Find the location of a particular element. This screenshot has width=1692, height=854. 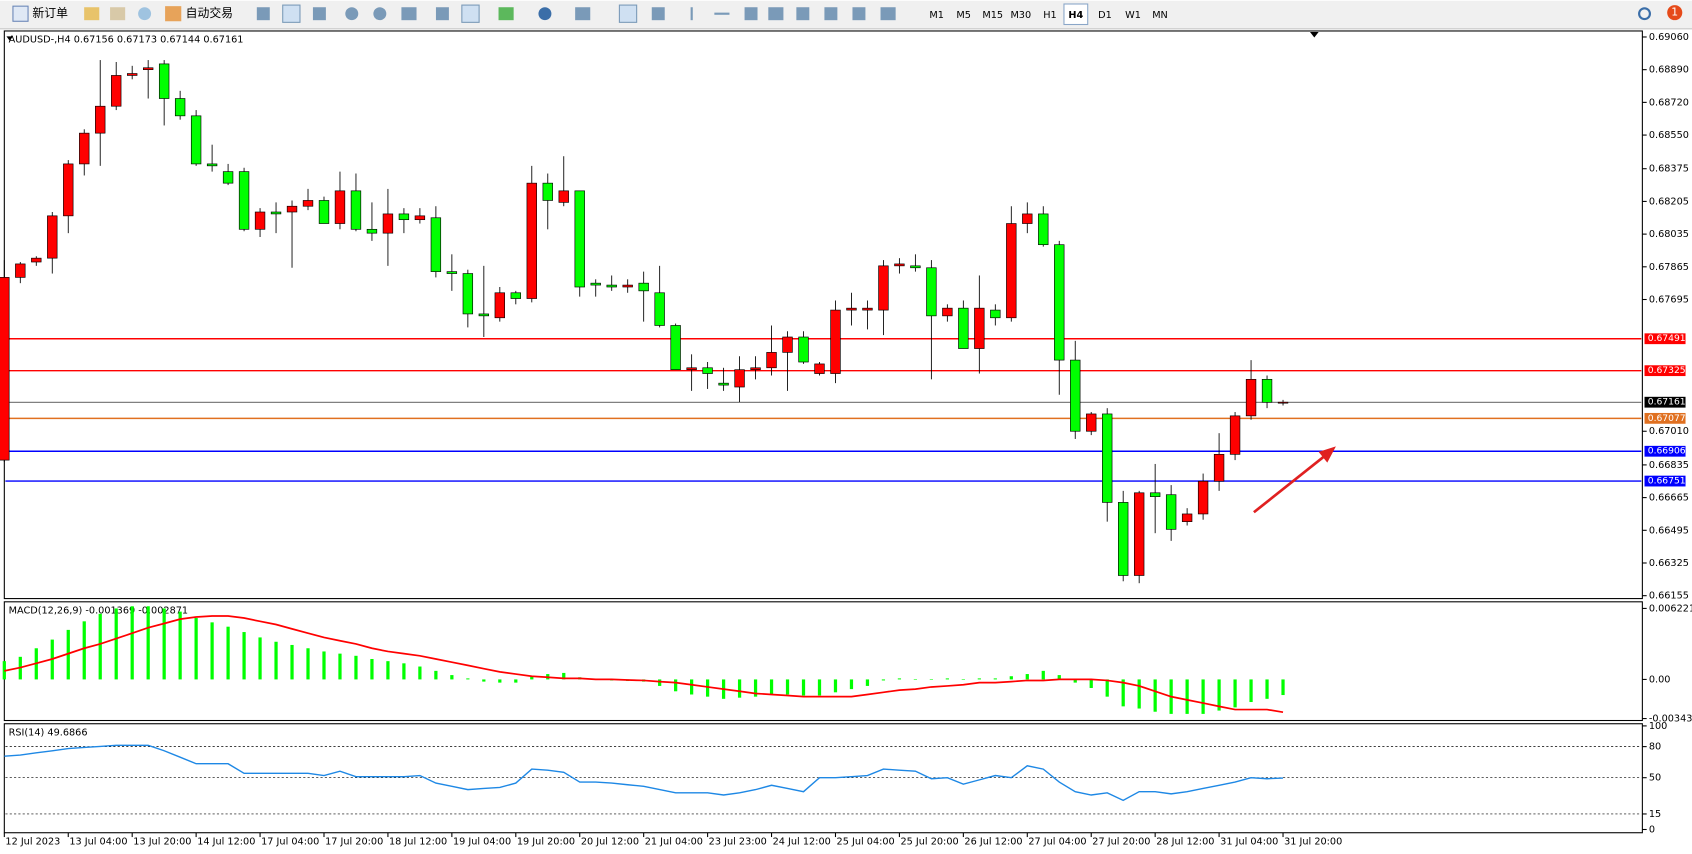

notification-badge is located at coordinates (1675, 13).